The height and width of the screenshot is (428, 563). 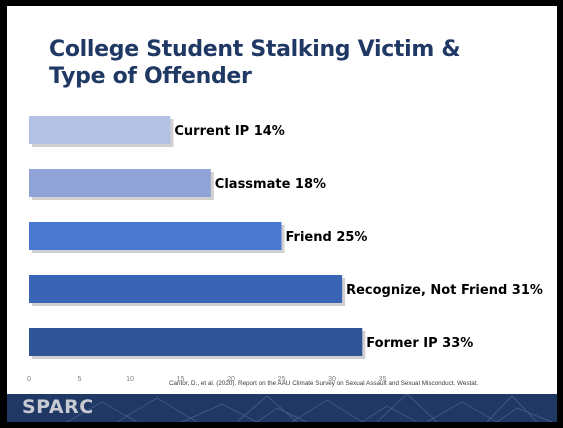 What do you see at coordinates (270, 184) in the screenshot?
I see `bar-data-label: Classmate 18%` at bounding box center [270, 184].